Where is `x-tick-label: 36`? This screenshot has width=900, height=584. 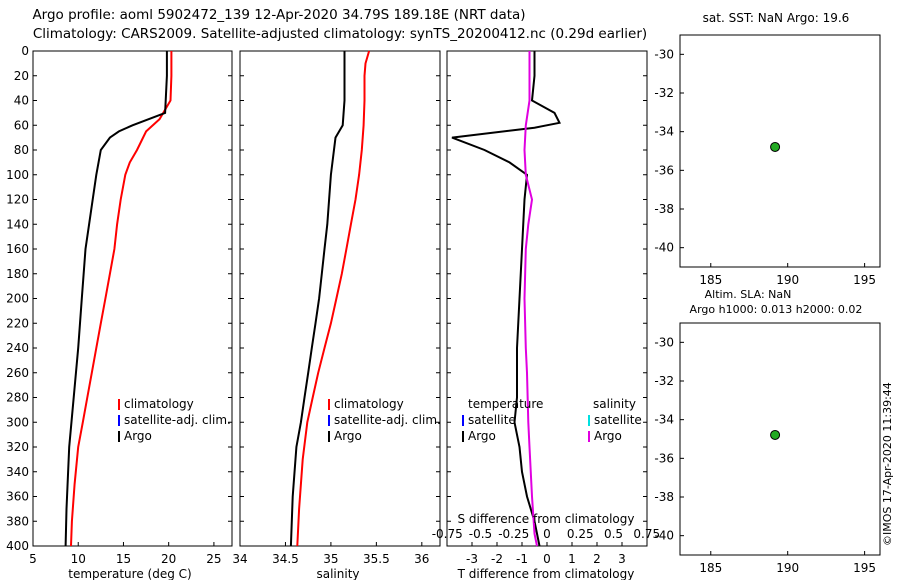
x-tick-label: 36 is located at coordinates (421, 559).